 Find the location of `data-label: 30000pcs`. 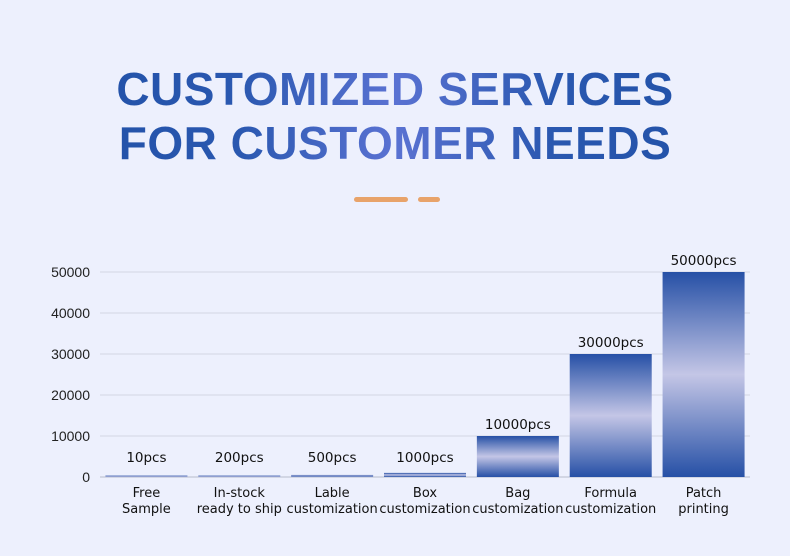

data-label: 30000pcs is located at coordinates (611, 343).